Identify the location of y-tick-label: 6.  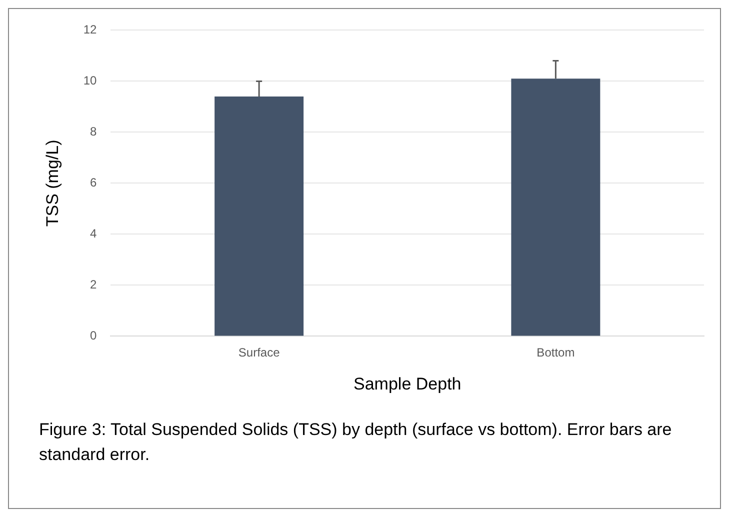
(94, 183).